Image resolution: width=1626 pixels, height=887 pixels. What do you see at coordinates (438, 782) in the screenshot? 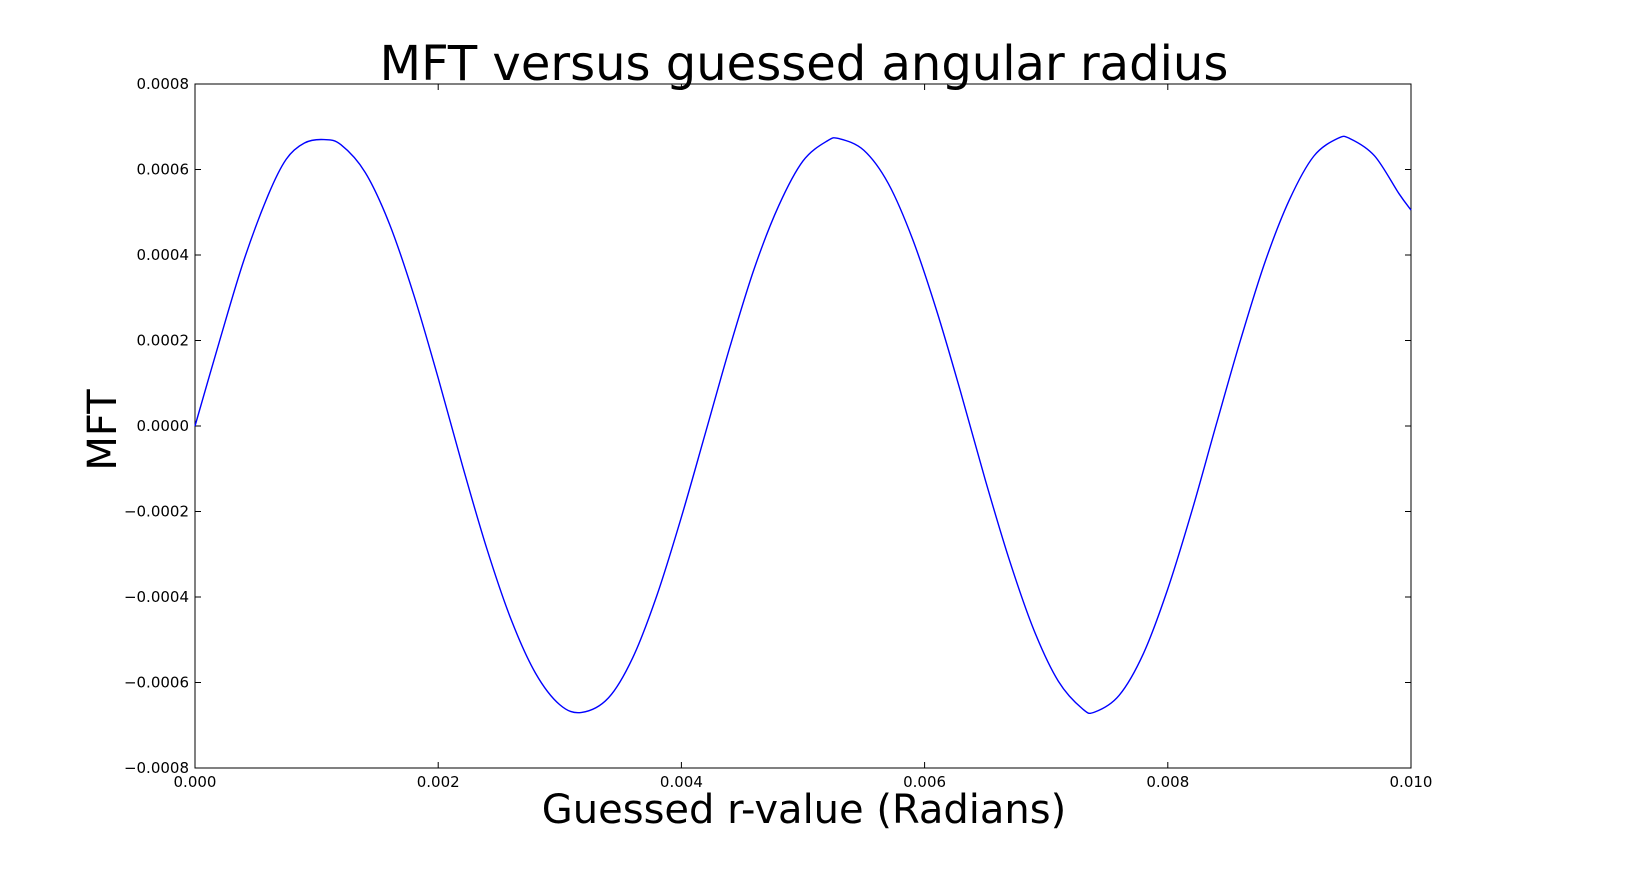
I see `x-tick-label: 0.002` at bounding box center [438, 782].